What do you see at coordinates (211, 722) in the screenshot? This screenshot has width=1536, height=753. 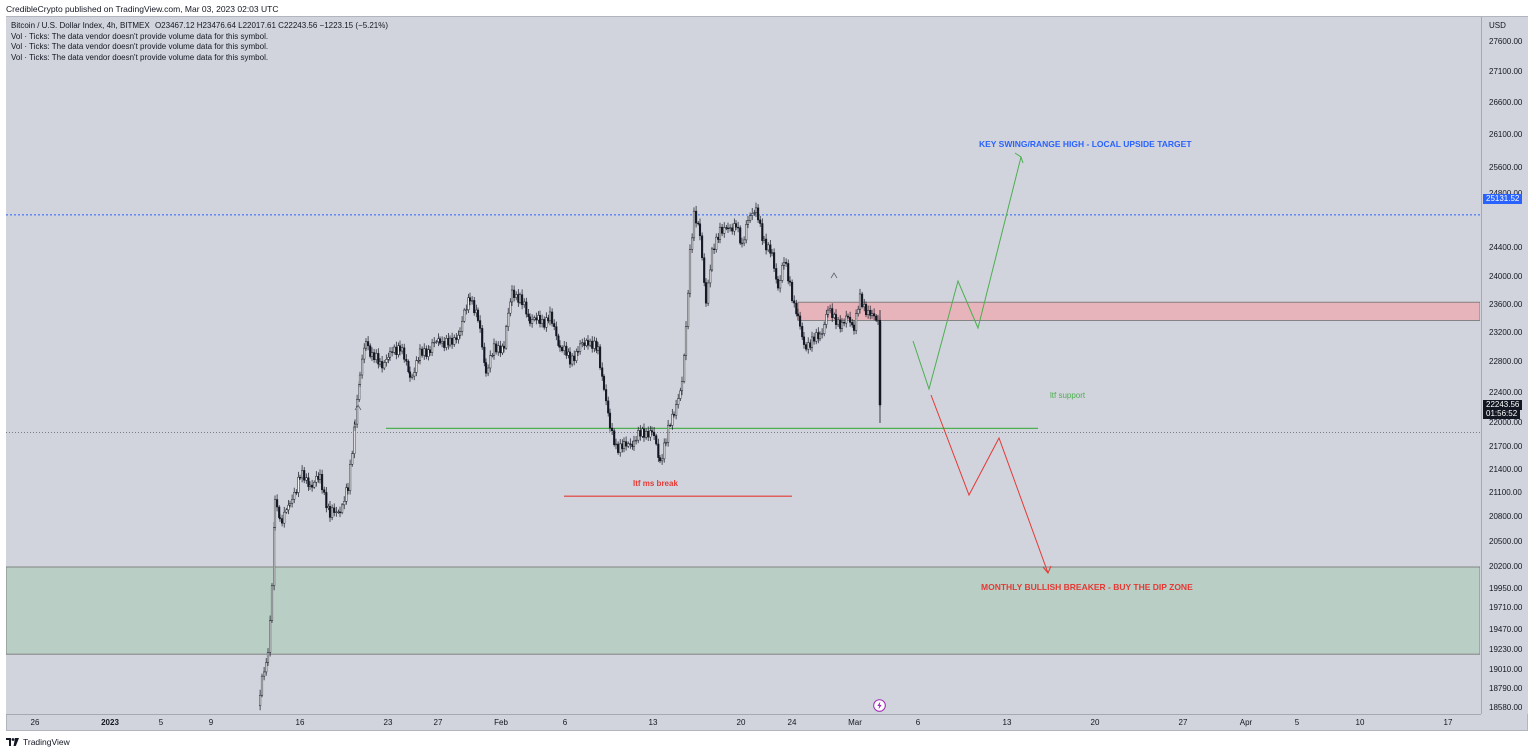 I see `time-tick-label: 9` at bounding box center [211, 722].